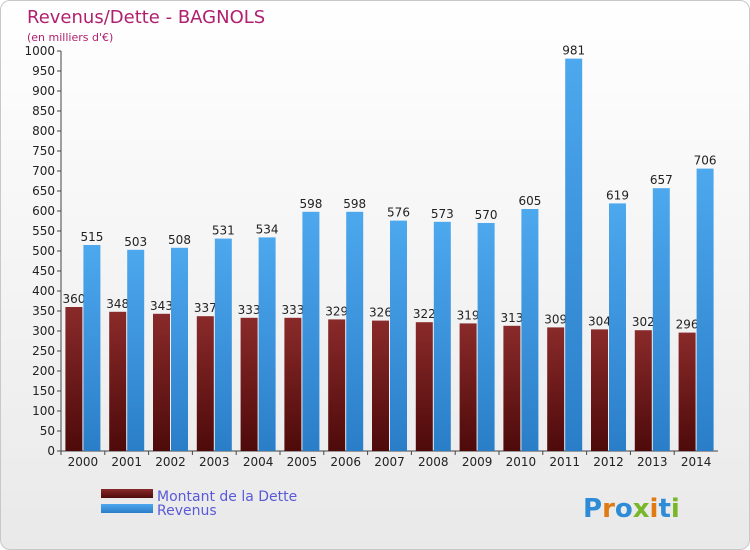  I want to click on y-tick-label: 100, so click(43, 411).